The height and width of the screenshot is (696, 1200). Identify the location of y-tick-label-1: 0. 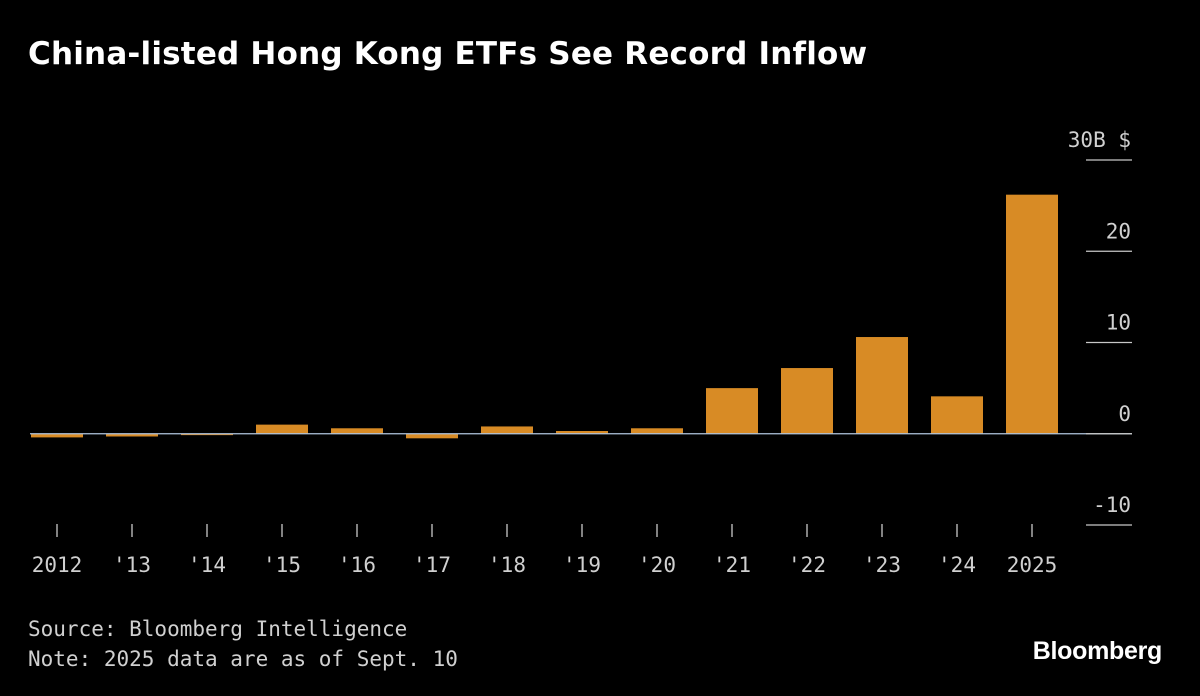
(1124, 414).